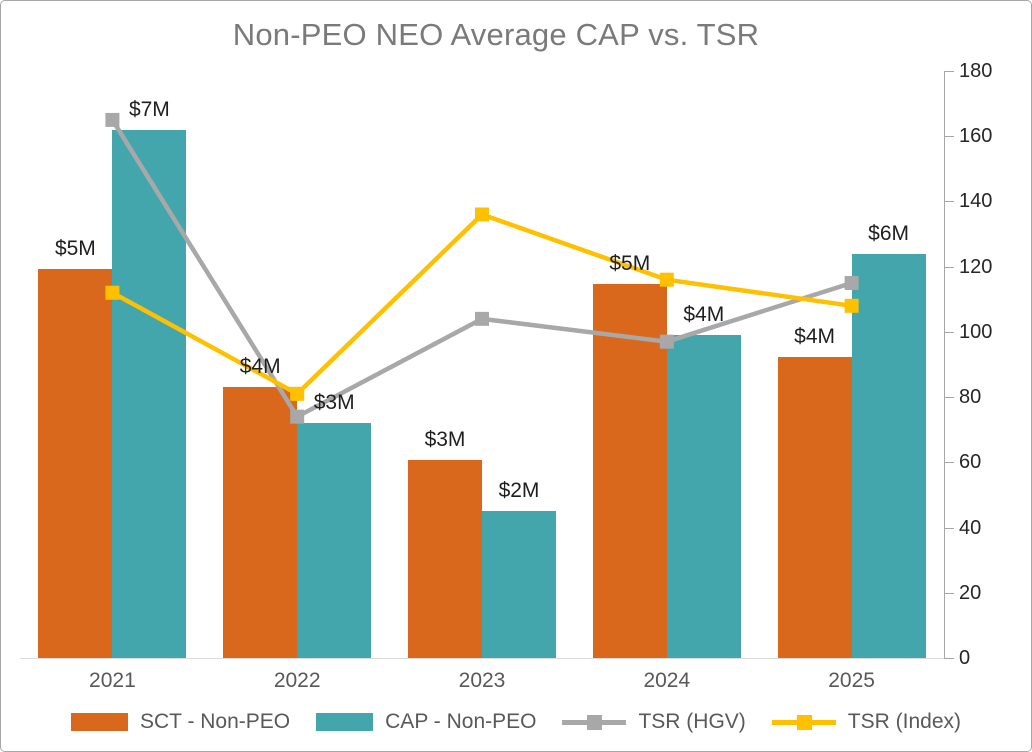  What do you see at coordinates (260, 366) in the screenshot?
I see `data-label-sct-non-peo-2022: $4M` at bounding box center [260, 366].